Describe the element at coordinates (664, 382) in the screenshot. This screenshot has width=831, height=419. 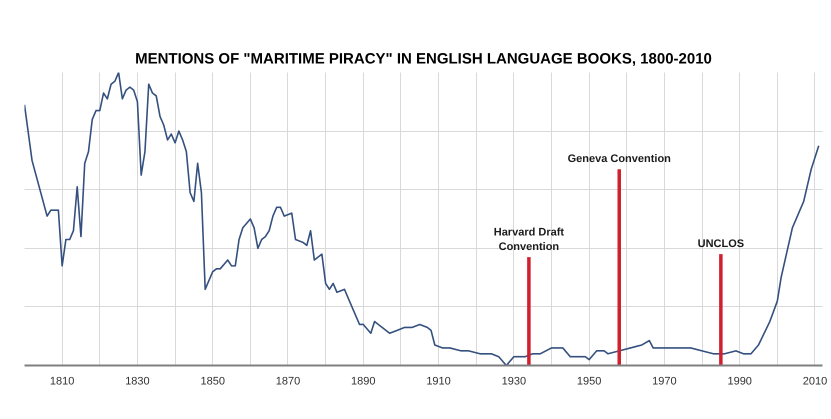
I see `x-tick-label: 1970` at that location.